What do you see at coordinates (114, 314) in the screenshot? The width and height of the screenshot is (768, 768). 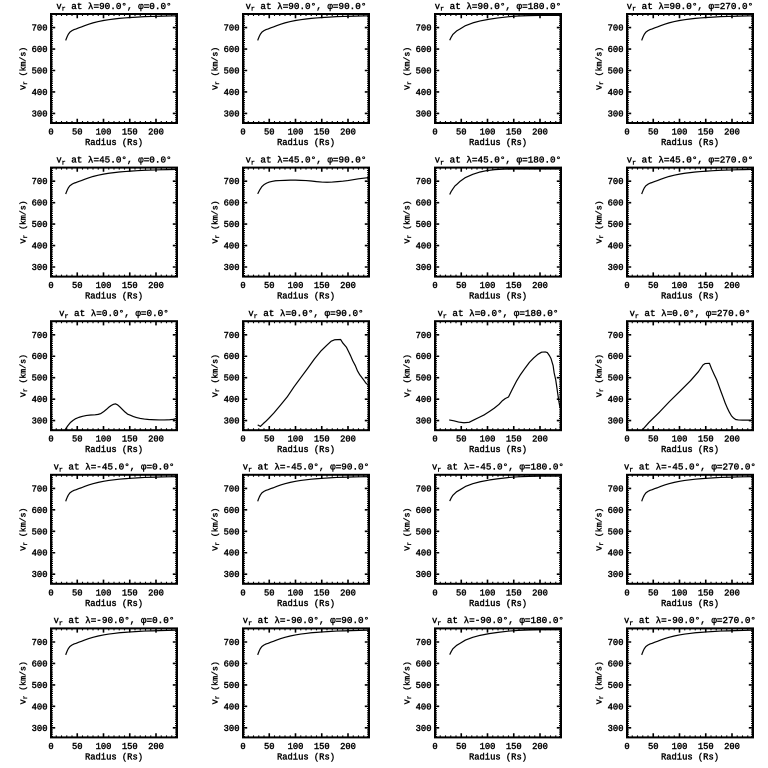 I see `svg-text: vr at λ=0.0°, φ=0.0°` at bounding box center [114, 314].